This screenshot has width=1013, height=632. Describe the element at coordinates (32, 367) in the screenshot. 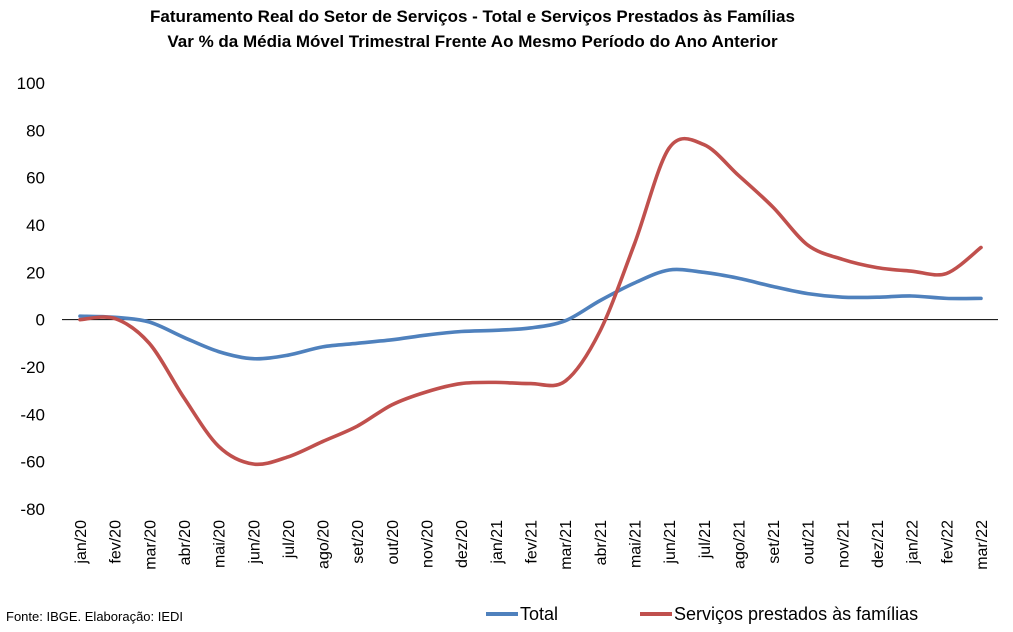

I see `y-tick-label: -20` at that location.